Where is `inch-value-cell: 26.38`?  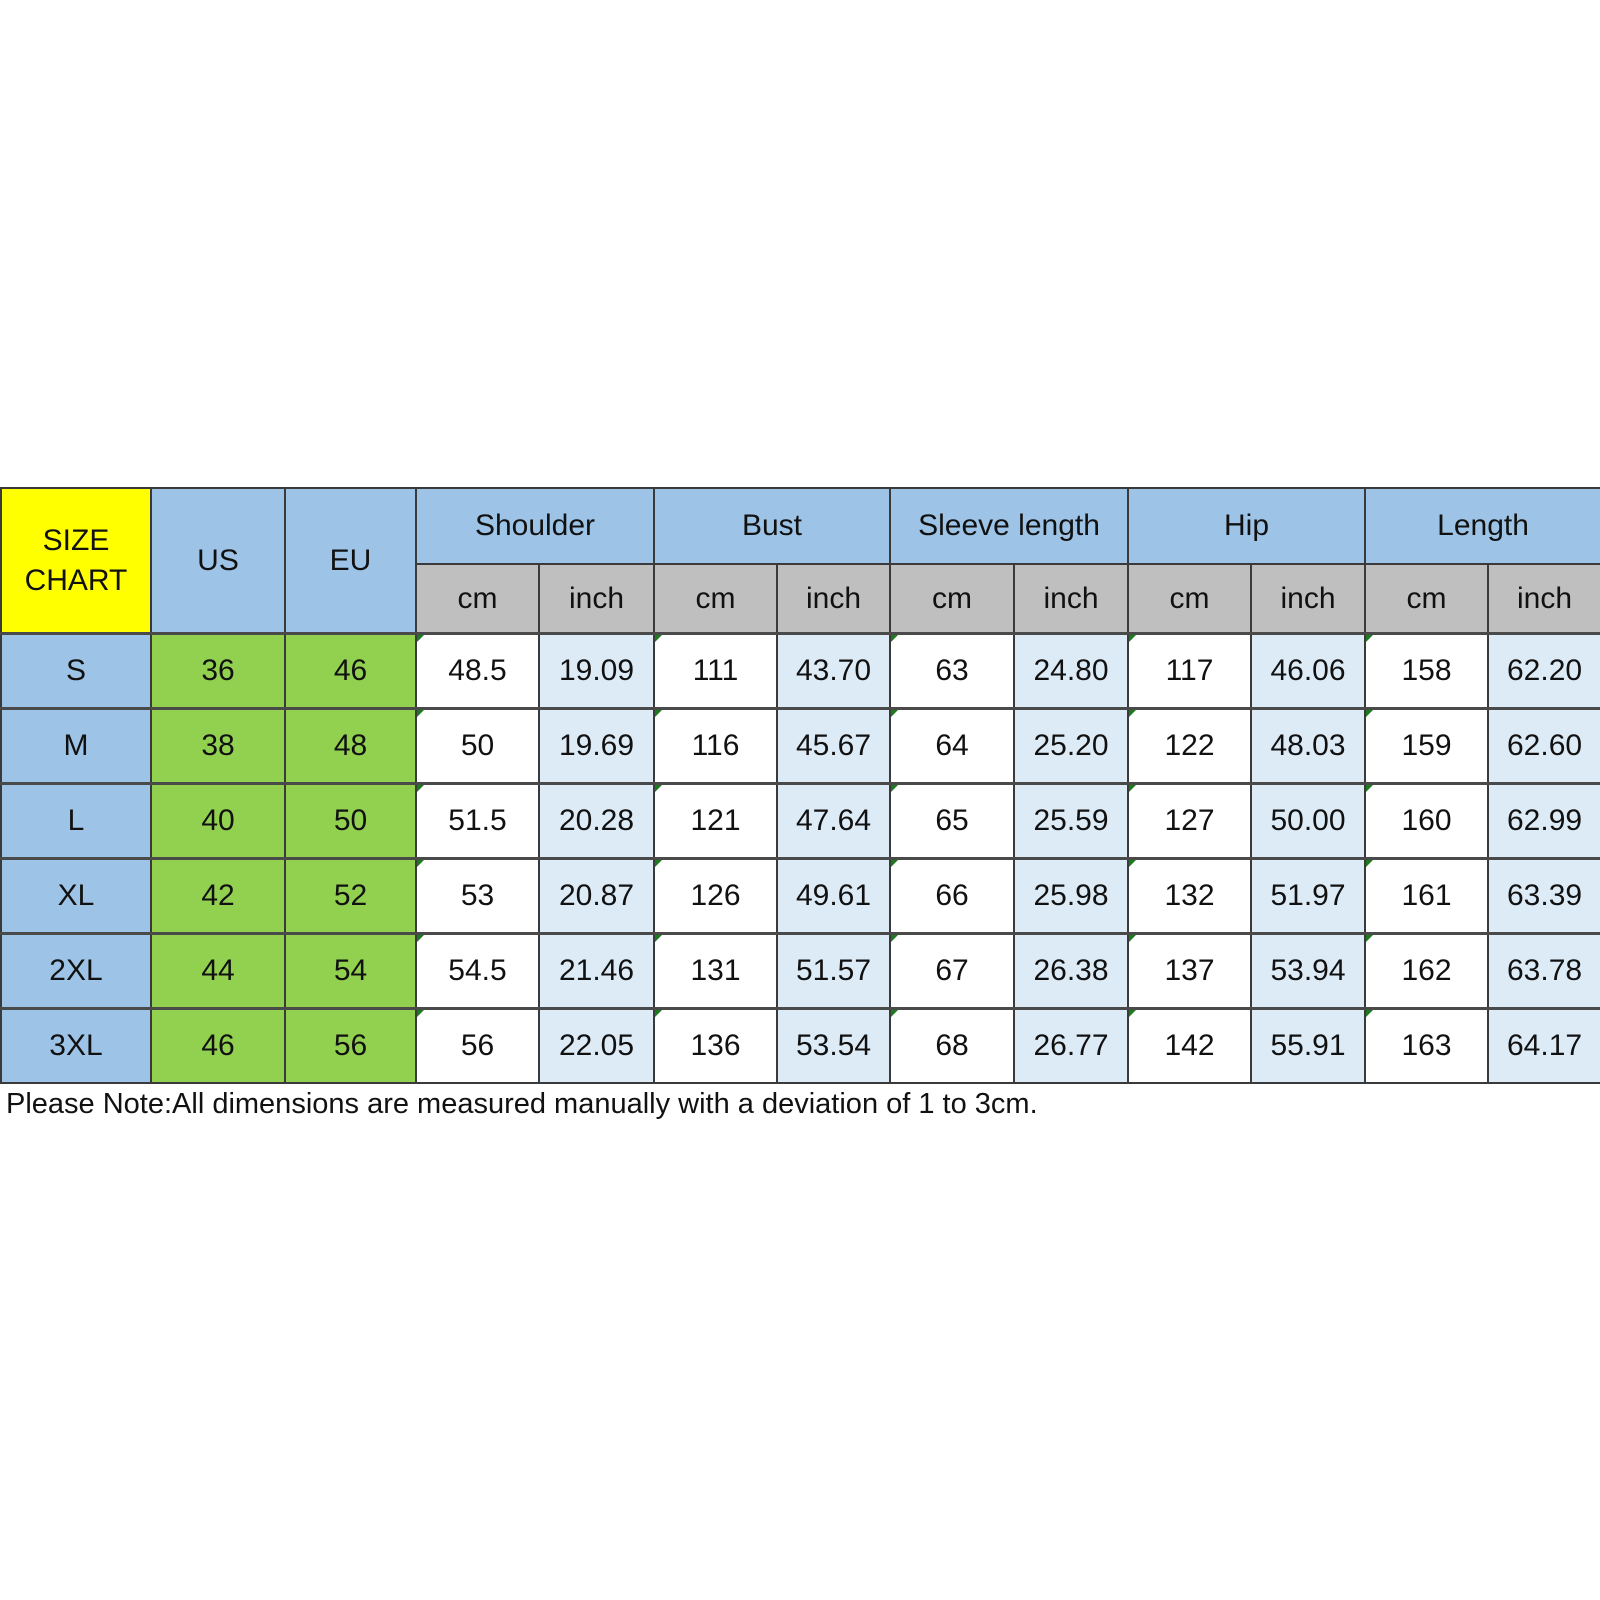
inch-value-cell: 26.38 is located at coordinates (1071, 971).